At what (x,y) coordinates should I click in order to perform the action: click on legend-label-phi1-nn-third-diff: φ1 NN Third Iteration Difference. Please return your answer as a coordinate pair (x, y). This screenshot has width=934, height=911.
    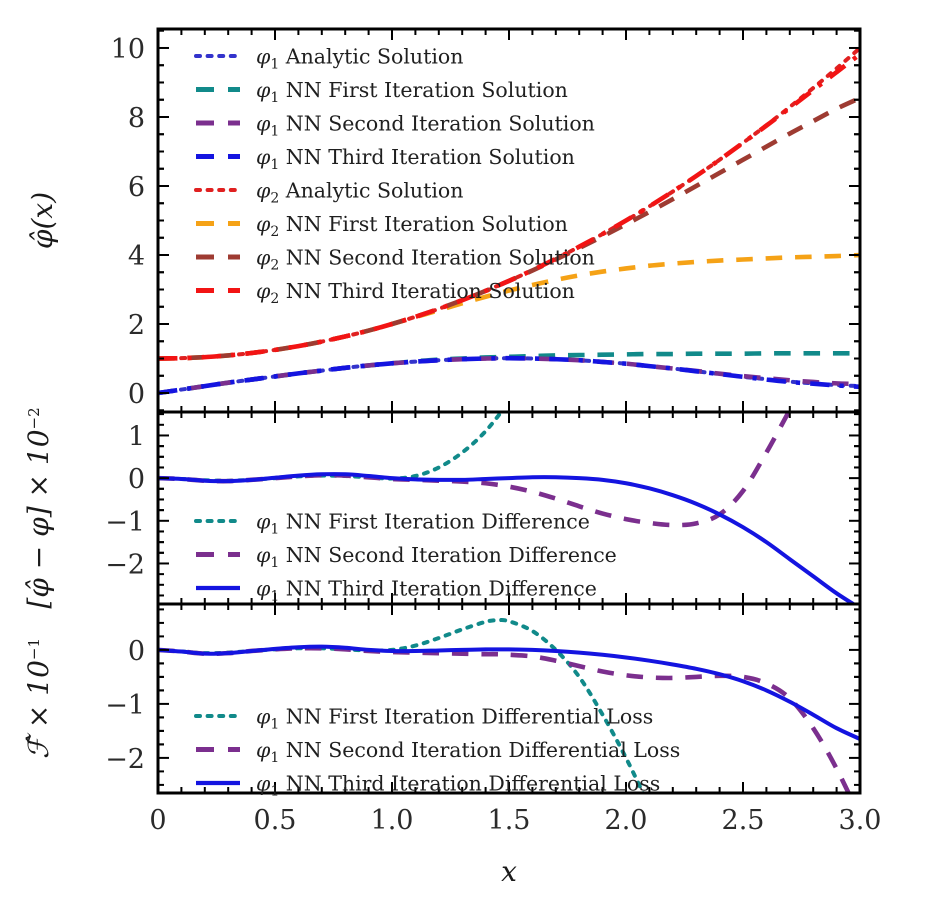
    Looking at the image, I should click on (426, 591).